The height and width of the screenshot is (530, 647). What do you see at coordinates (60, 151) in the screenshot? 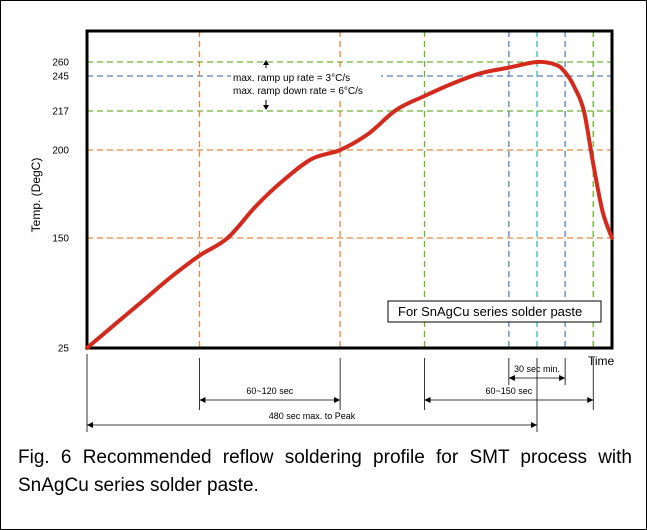
I see `y-tick-200: 200` at bounding box center [60, 151].